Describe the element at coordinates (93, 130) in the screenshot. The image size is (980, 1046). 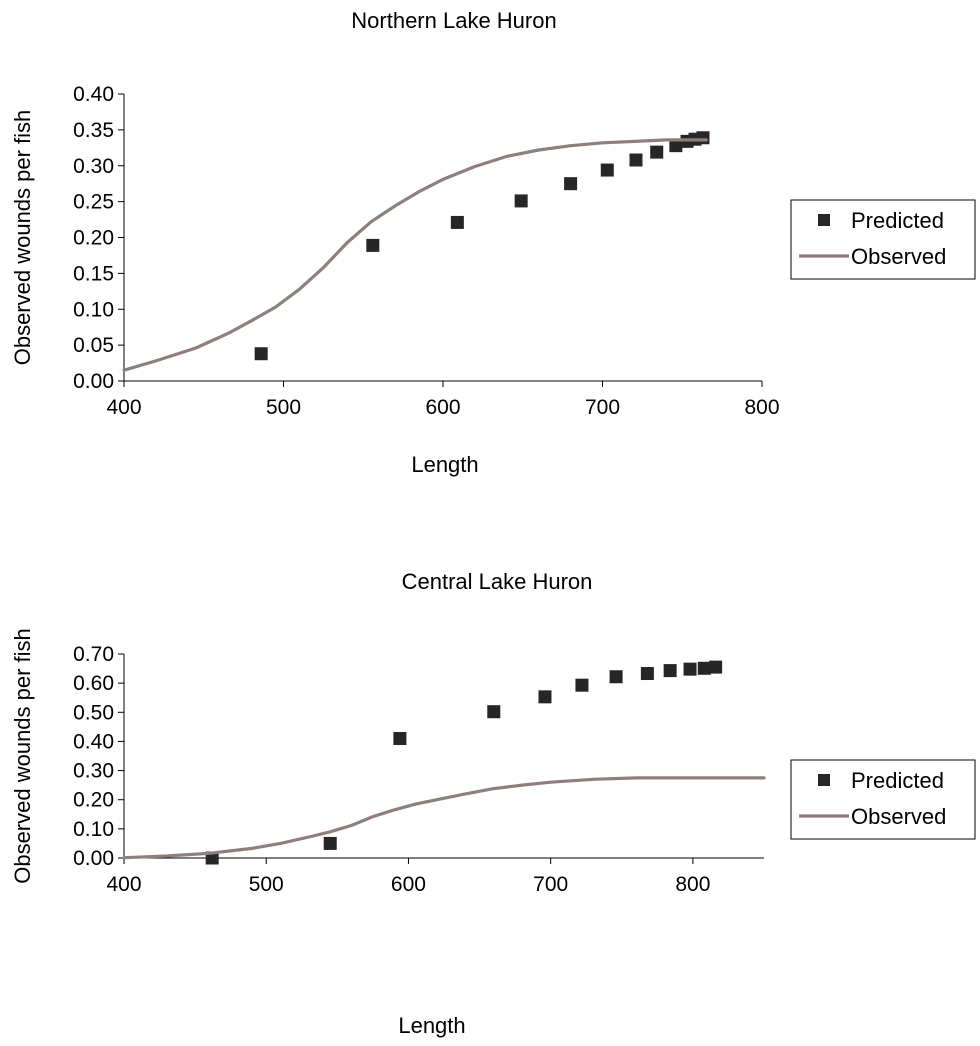
I see `y-tick-label: 0.35` at that location.